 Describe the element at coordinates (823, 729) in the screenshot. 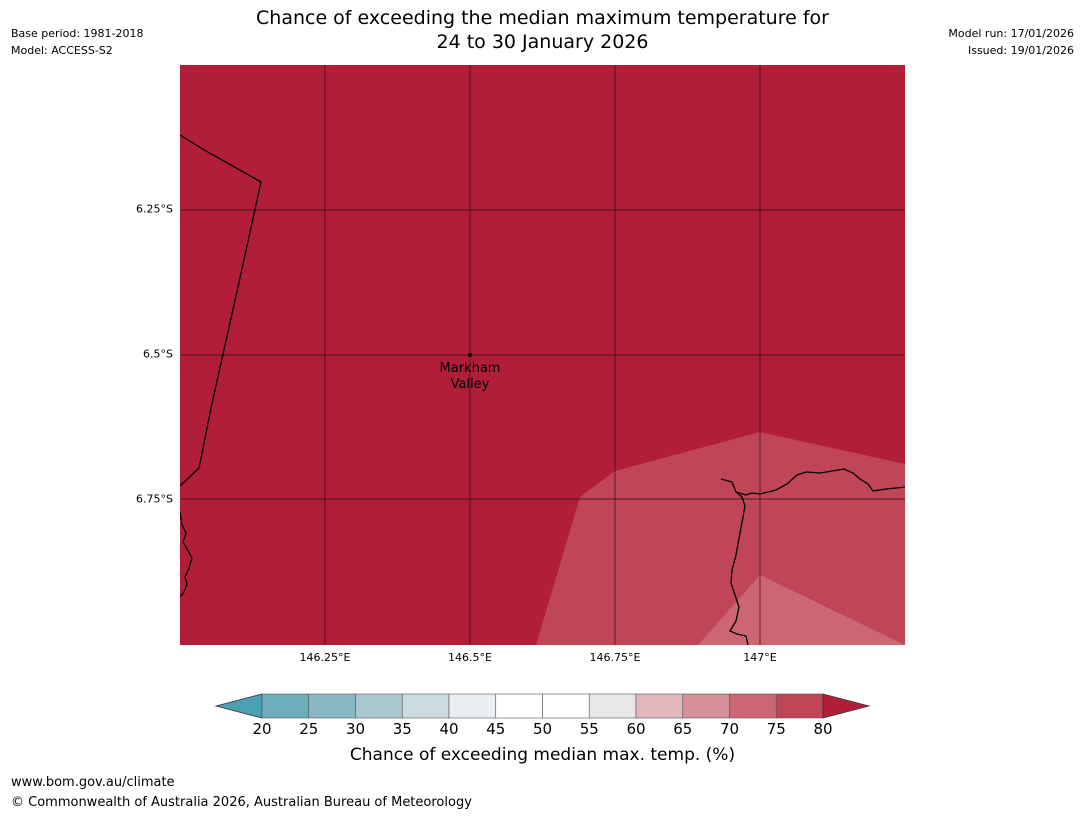

I see `colorbar-tick-label: 80` at that location.